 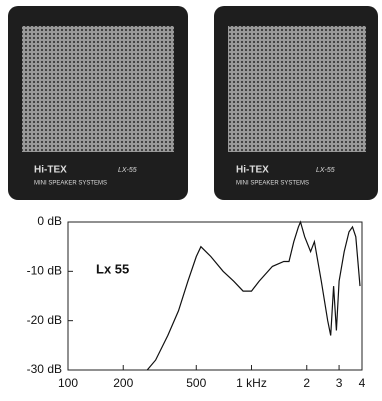 What do you see at coordinates (112, 268) in the screenshot?
I see `annotation: Lx 55` at bounding box center [112, 268].